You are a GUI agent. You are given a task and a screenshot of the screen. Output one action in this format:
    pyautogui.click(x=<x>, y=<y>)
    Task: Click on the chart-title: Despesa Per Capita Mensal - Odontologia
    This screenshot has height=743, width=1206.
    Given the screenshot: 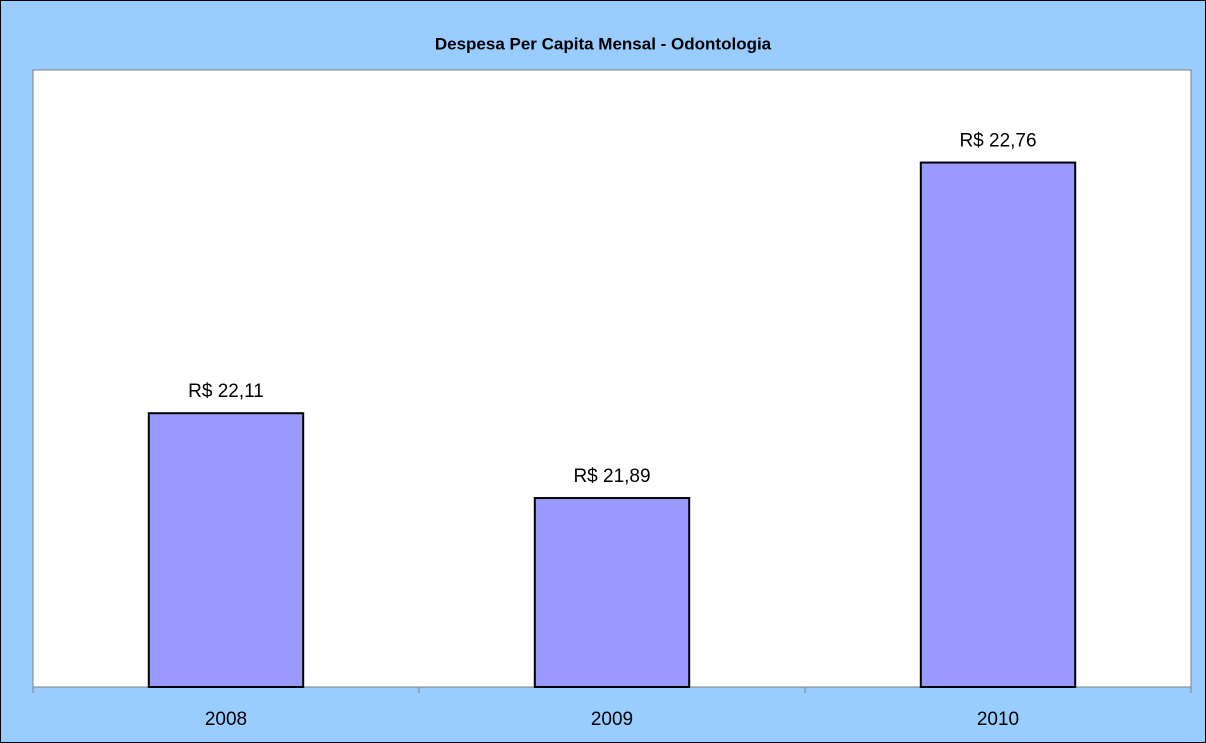 What is the action you would take?
    pyautogui.click(x=603, y=43)
    